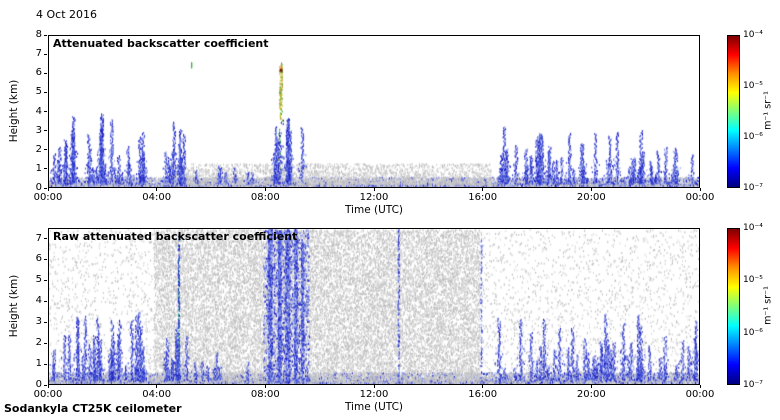 Image resolution: width=780 pixels, height=420 pixels. I want to click on instrument-label: Sodankyla CT25K ceilometer, so click(93, 408).